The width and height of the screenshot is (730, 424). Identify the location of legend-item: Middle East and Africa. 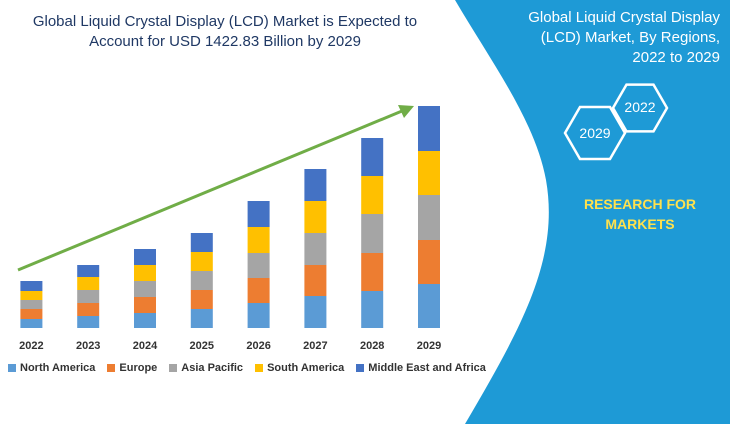
(421, 368).